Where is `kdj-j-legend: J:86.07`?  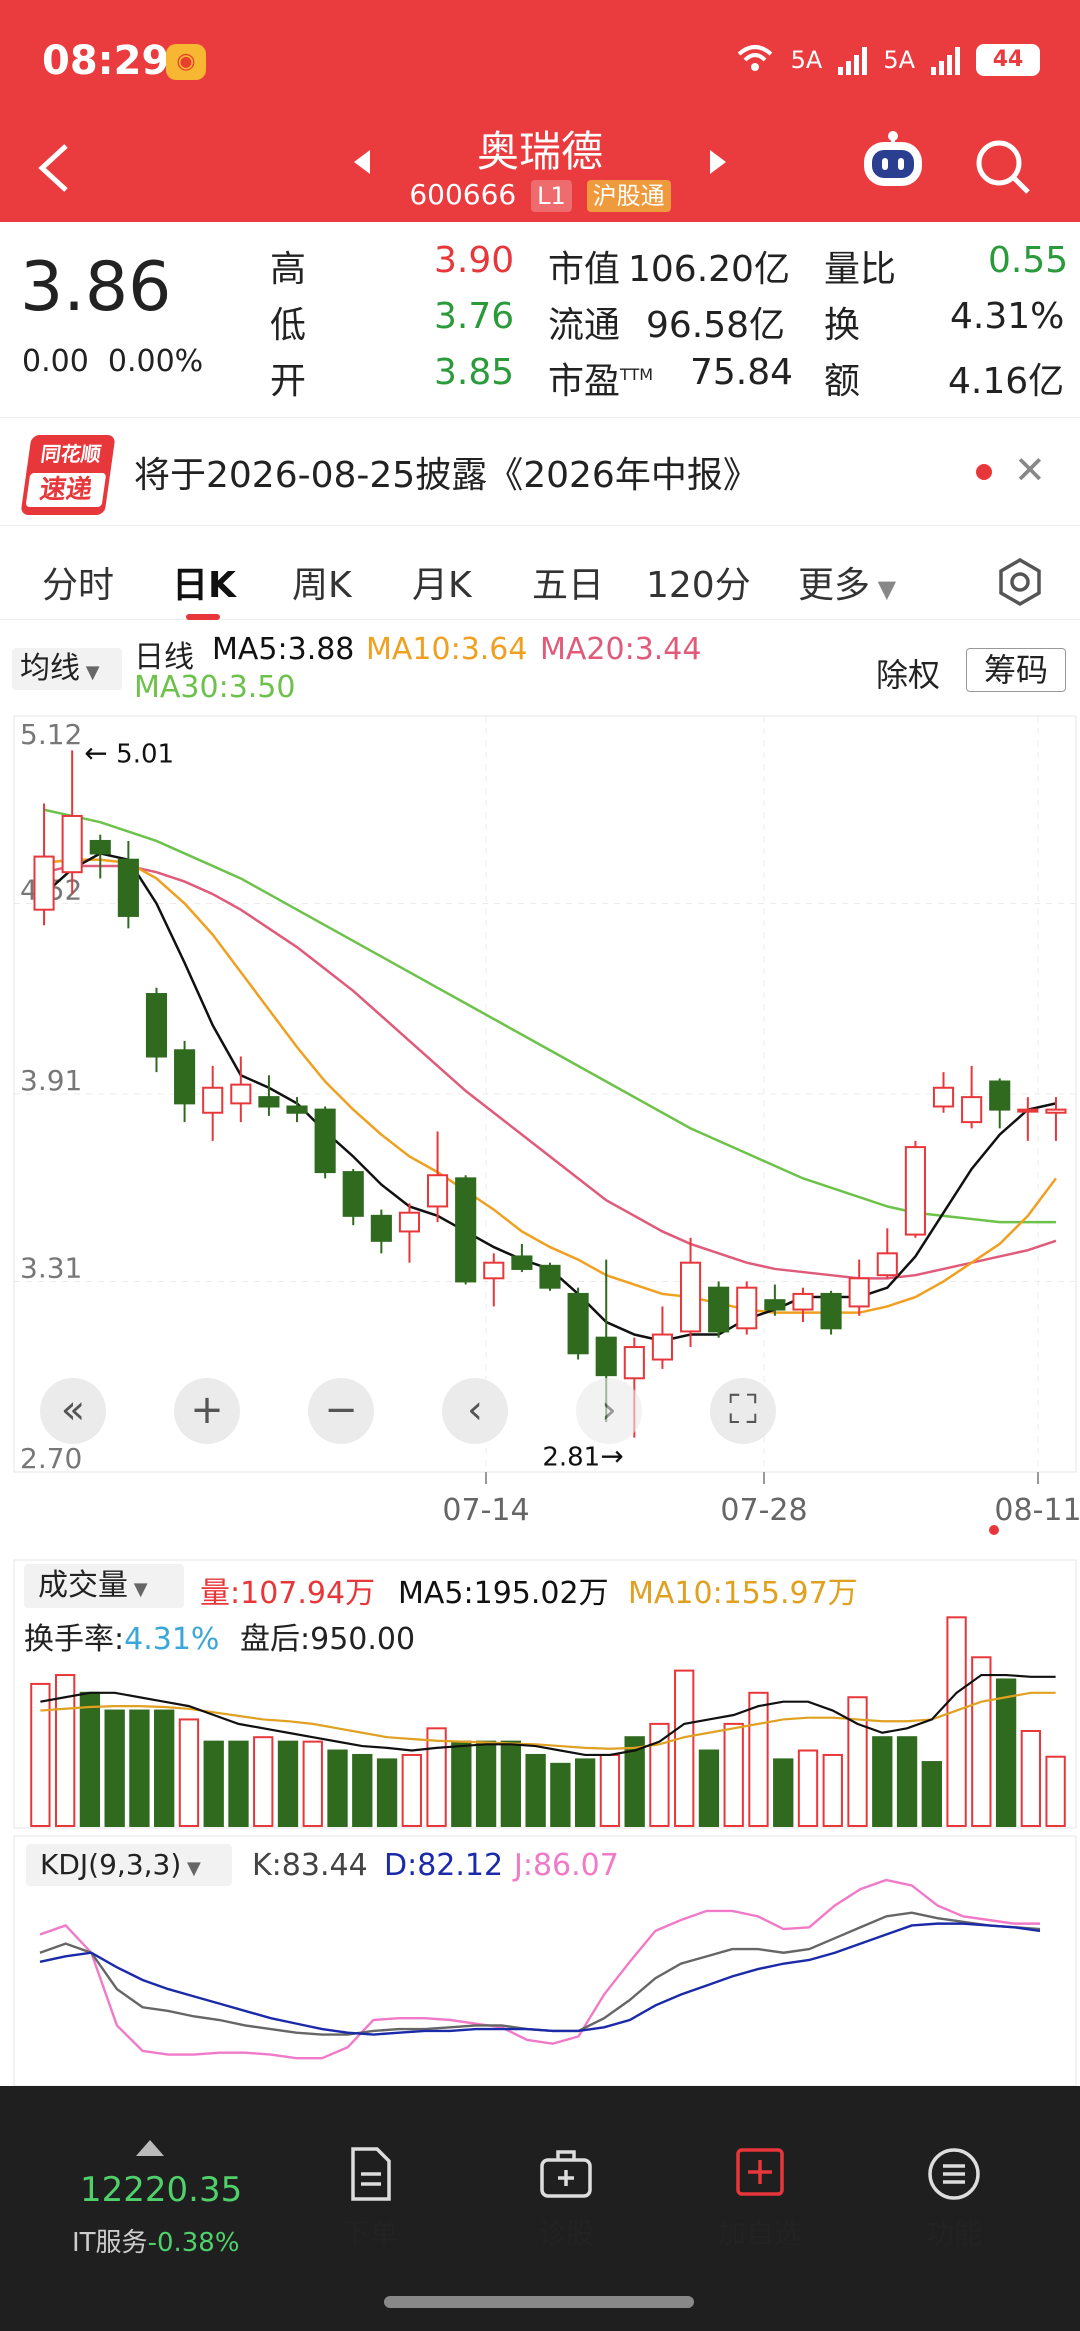
kdj-j-legend: J:86.07 is located at coordinates (566, 1865).